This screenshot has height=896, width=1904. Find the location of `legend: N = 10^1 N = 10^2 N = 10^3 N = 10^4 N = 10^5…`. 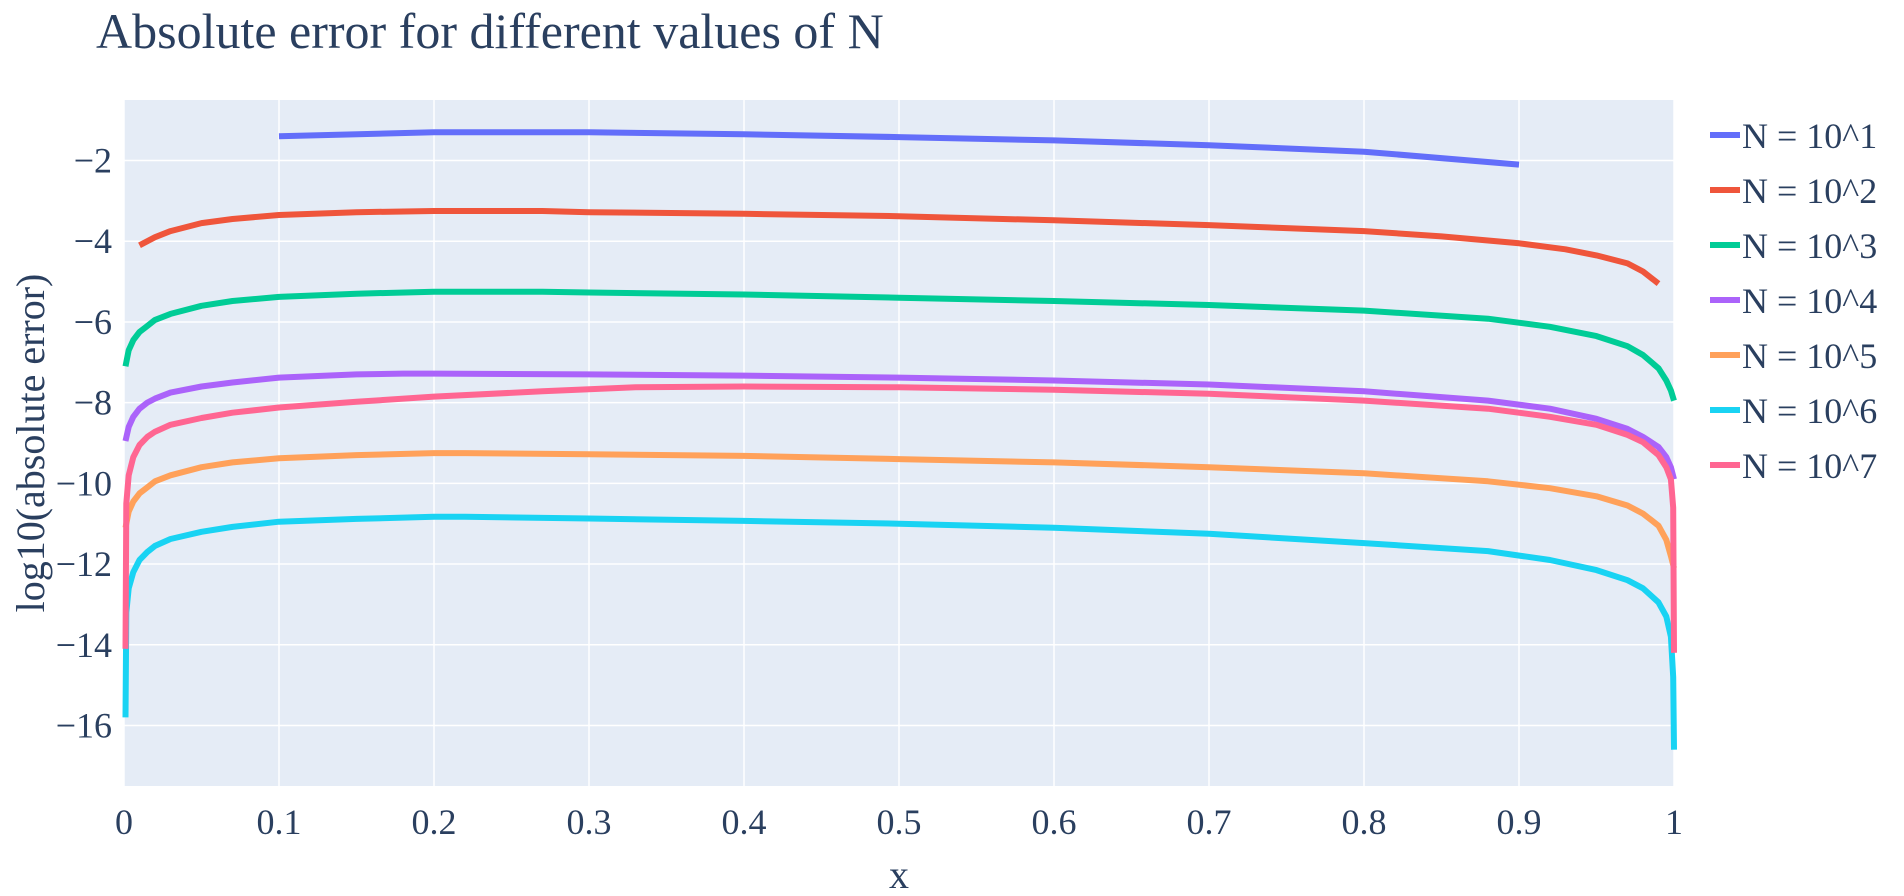

legend: N = 10^1 N = 10^2 N = 10^3 N = 10^4 N = 10^5… is located at coordinates (1793, 301).